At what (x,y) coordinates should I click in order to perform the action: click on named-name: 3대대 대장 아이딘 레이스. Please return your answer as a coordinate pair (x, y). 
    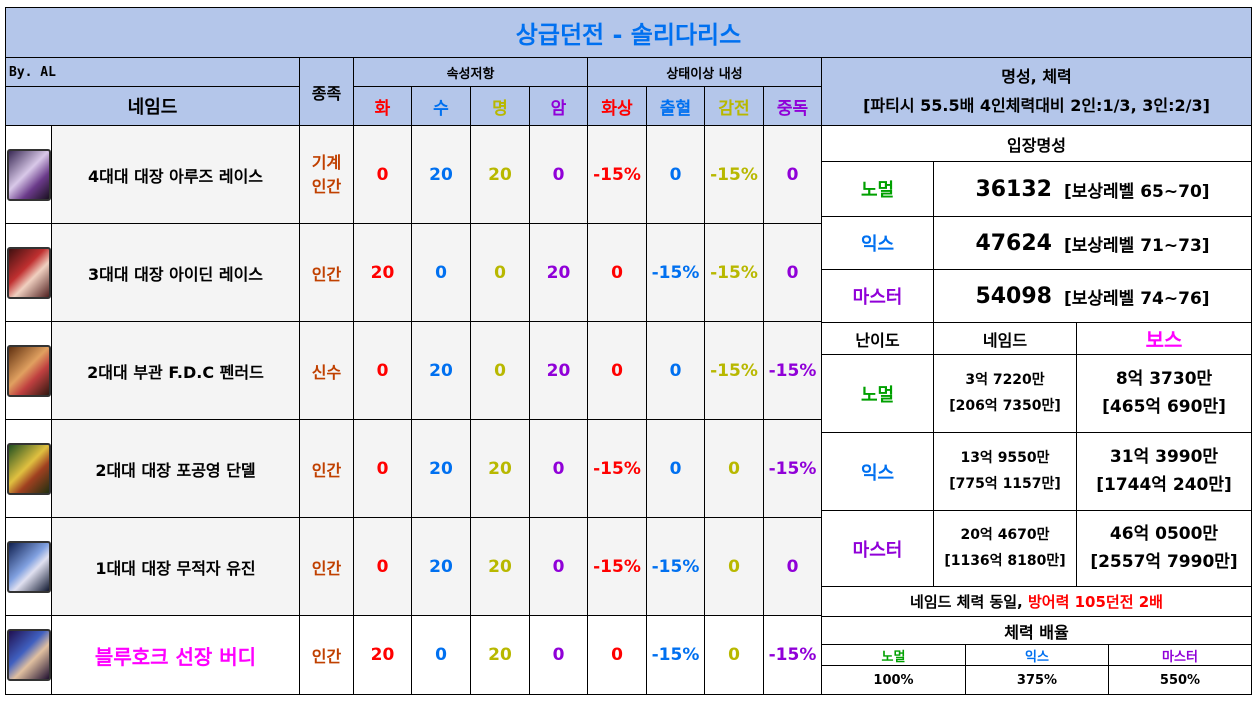
    Looking at the image, I should click on (175, 272).